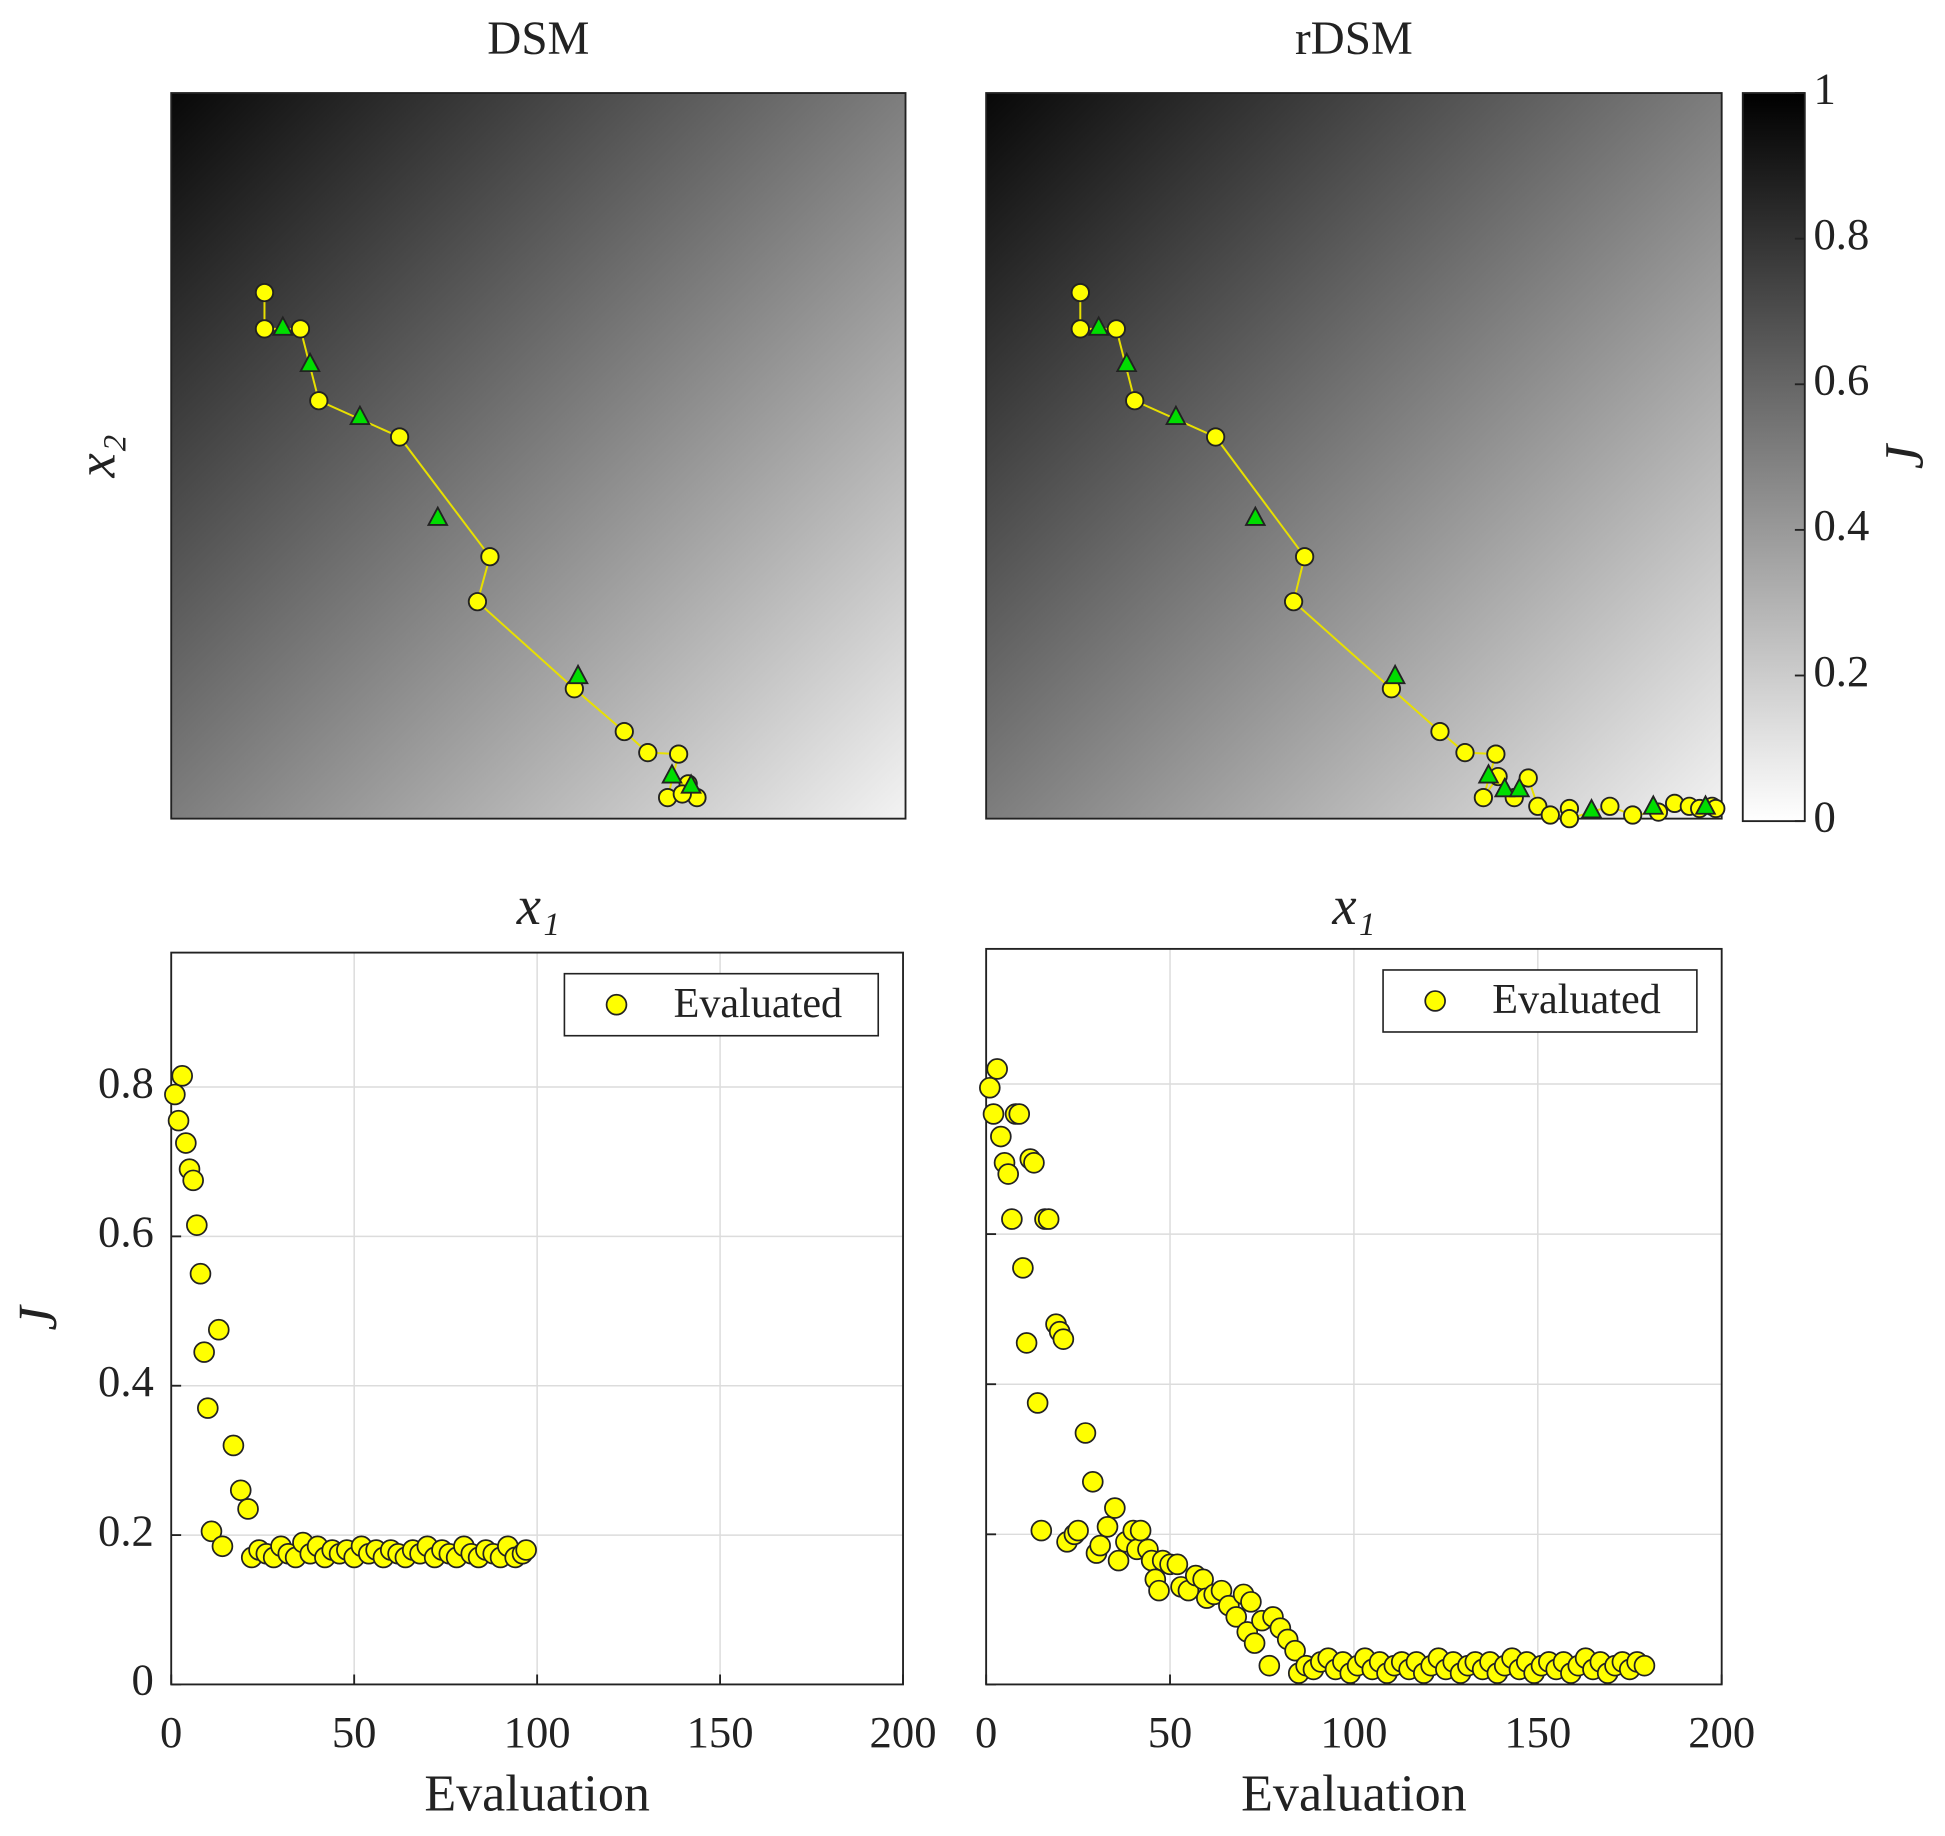 The height and width of the screenshot is (1836, 1945). I want to click on y-tick-label: 0.6, so click(126, 1232).